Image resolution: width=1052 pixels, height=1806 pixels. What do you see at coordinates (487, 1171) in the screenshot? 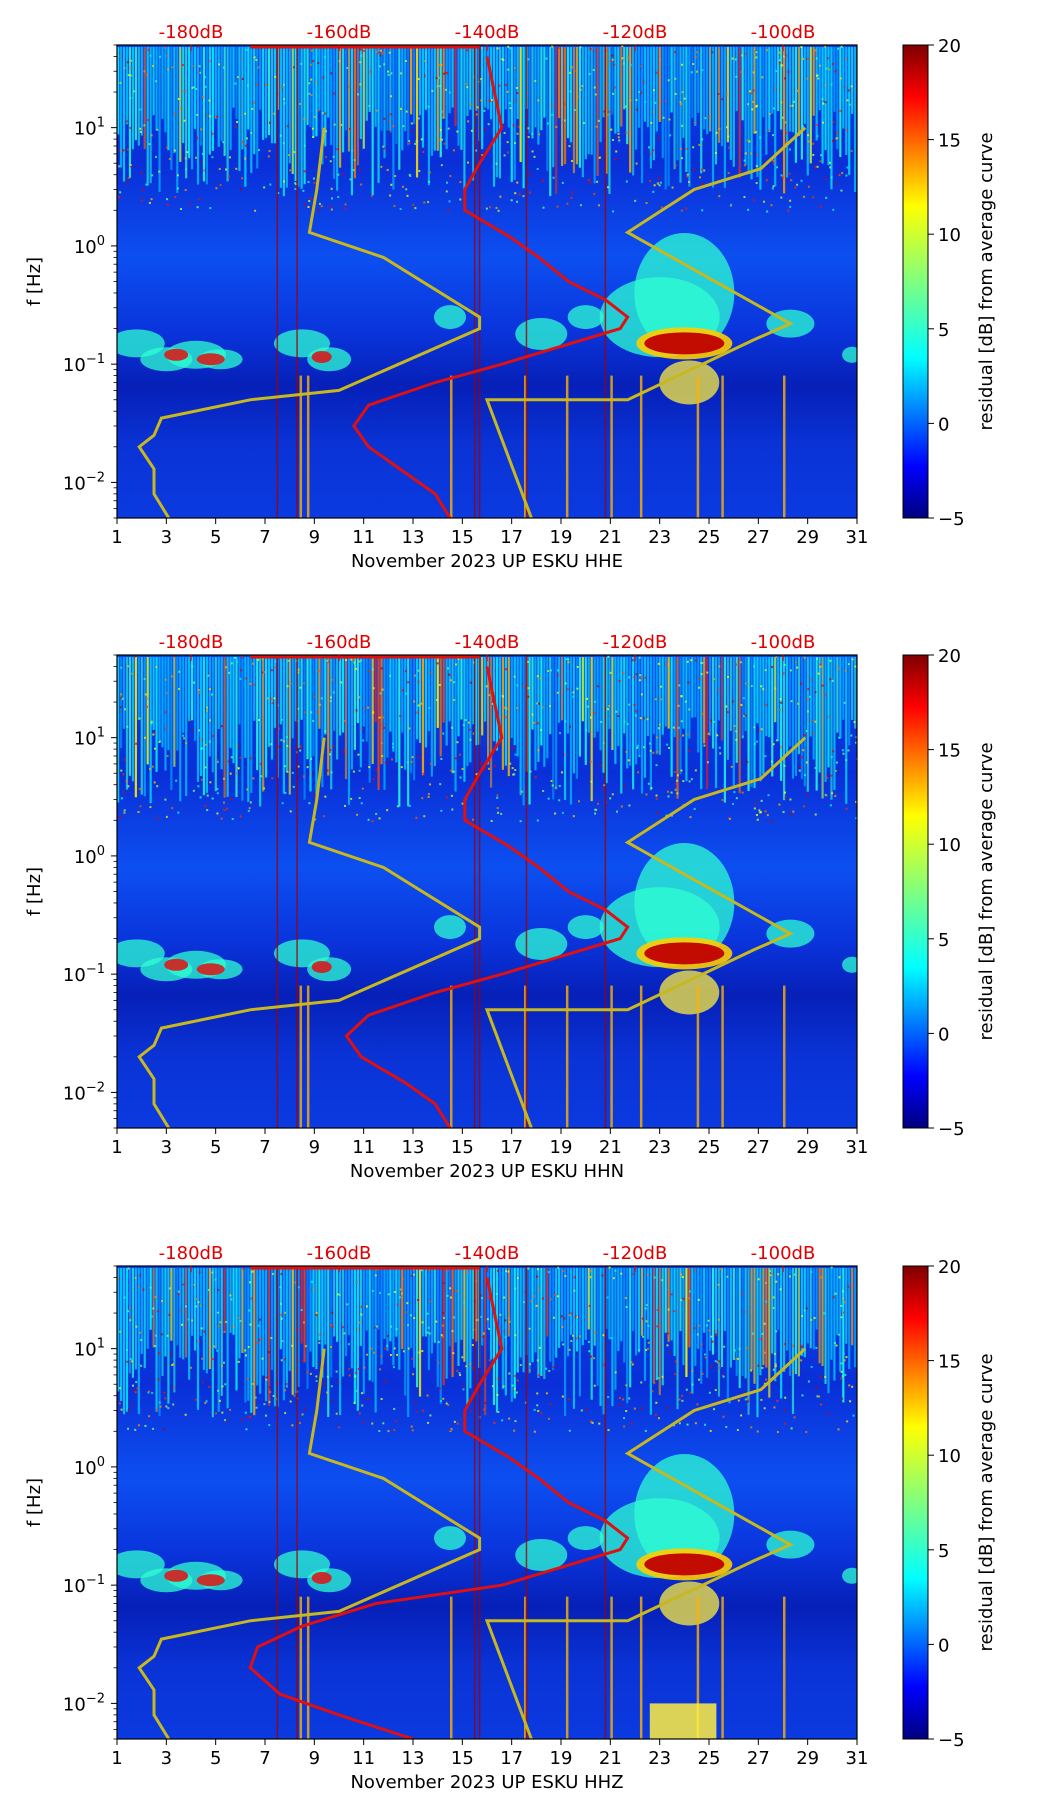
I see `x-axis-label: November 2023 UP ESKU HHN` at bounding box center [487, 1171].